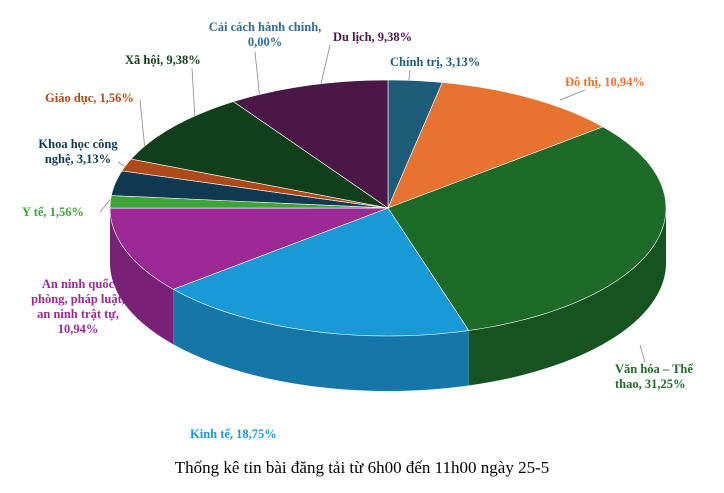 The width and height of the screenshot is (724, 493). Describe the element at coordinates (373, 37) in the screenshot. I see `data-label: Du lịch, 9,38%` at that location.